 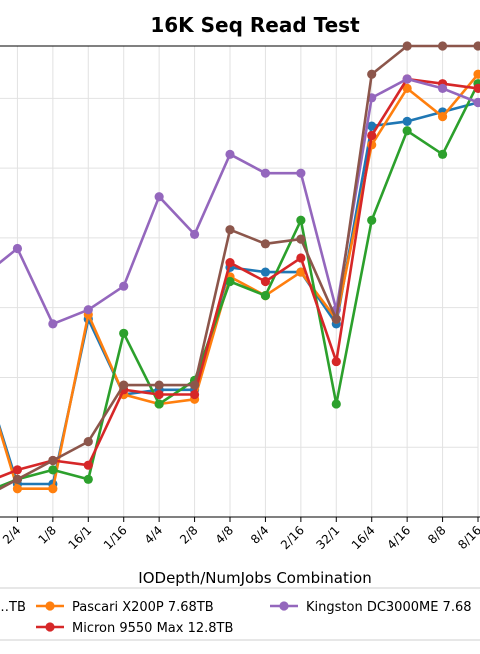 What do you see at coordinates (115, 537) in the screenshot?
I see `x-tick-label: 1/16` at bounding box center [115, 537].